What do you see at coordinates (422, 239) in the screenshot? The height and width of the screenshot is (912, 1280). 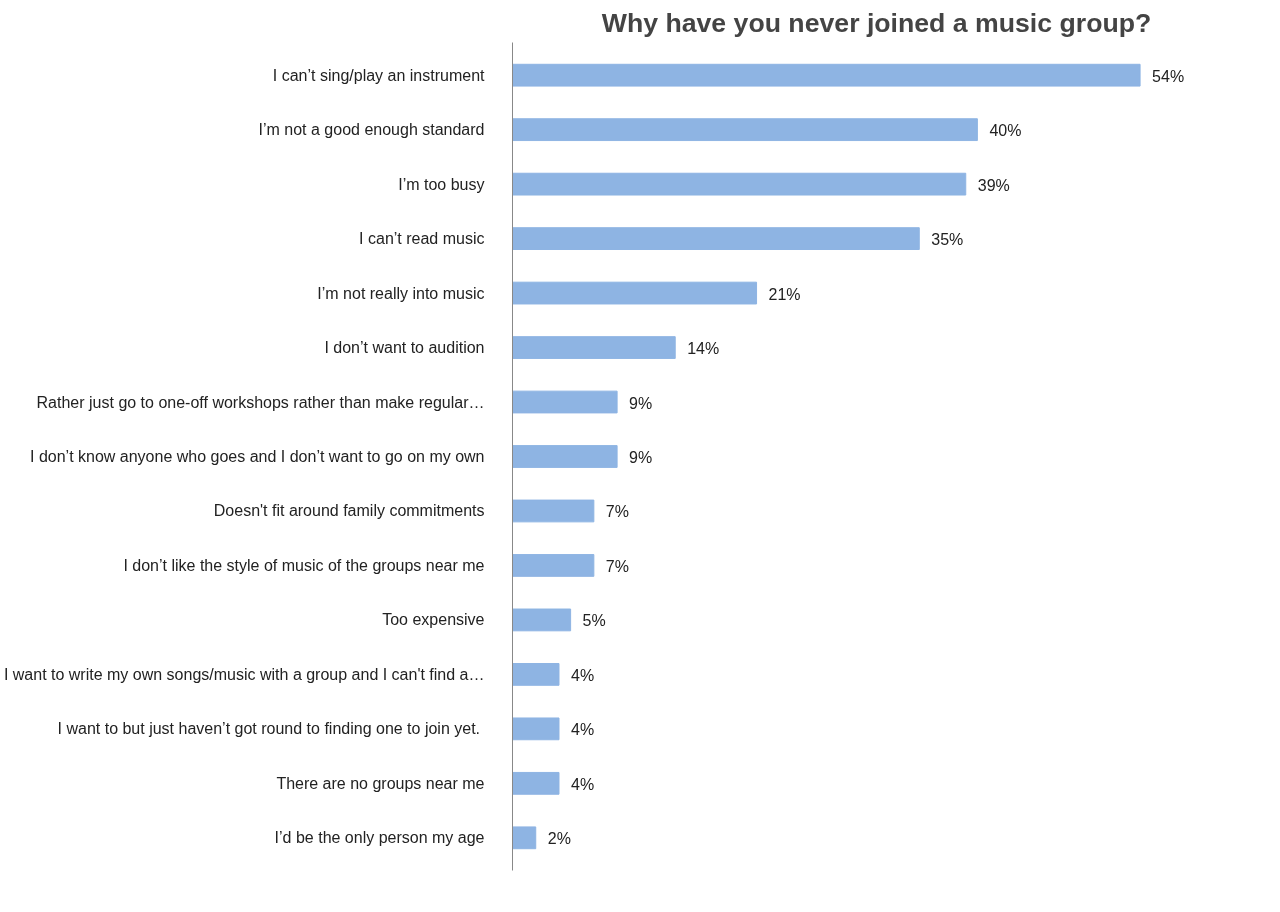 I see `y-tick-label: I can’t read music` at bounding box center [422, 239].